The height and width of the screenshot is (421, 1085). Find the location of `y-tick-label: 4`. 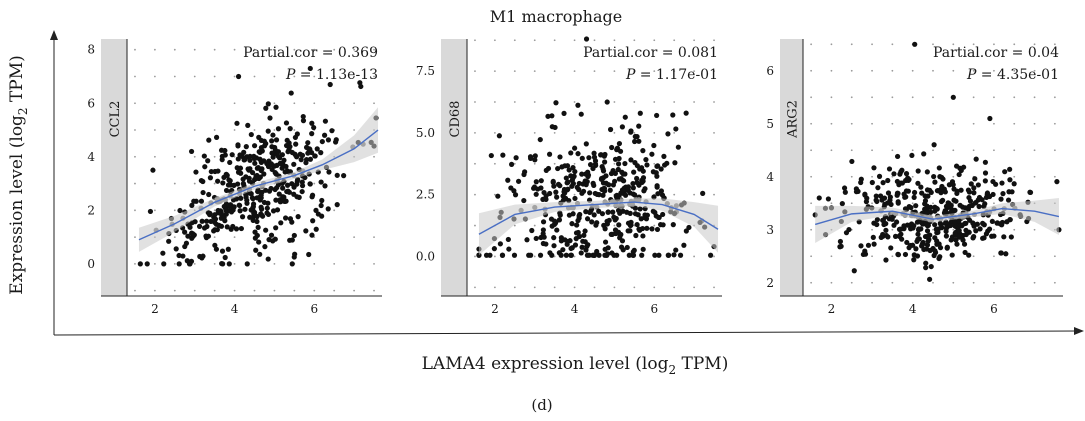

y-tick-label: 4 is located at coordinates (770, 177).